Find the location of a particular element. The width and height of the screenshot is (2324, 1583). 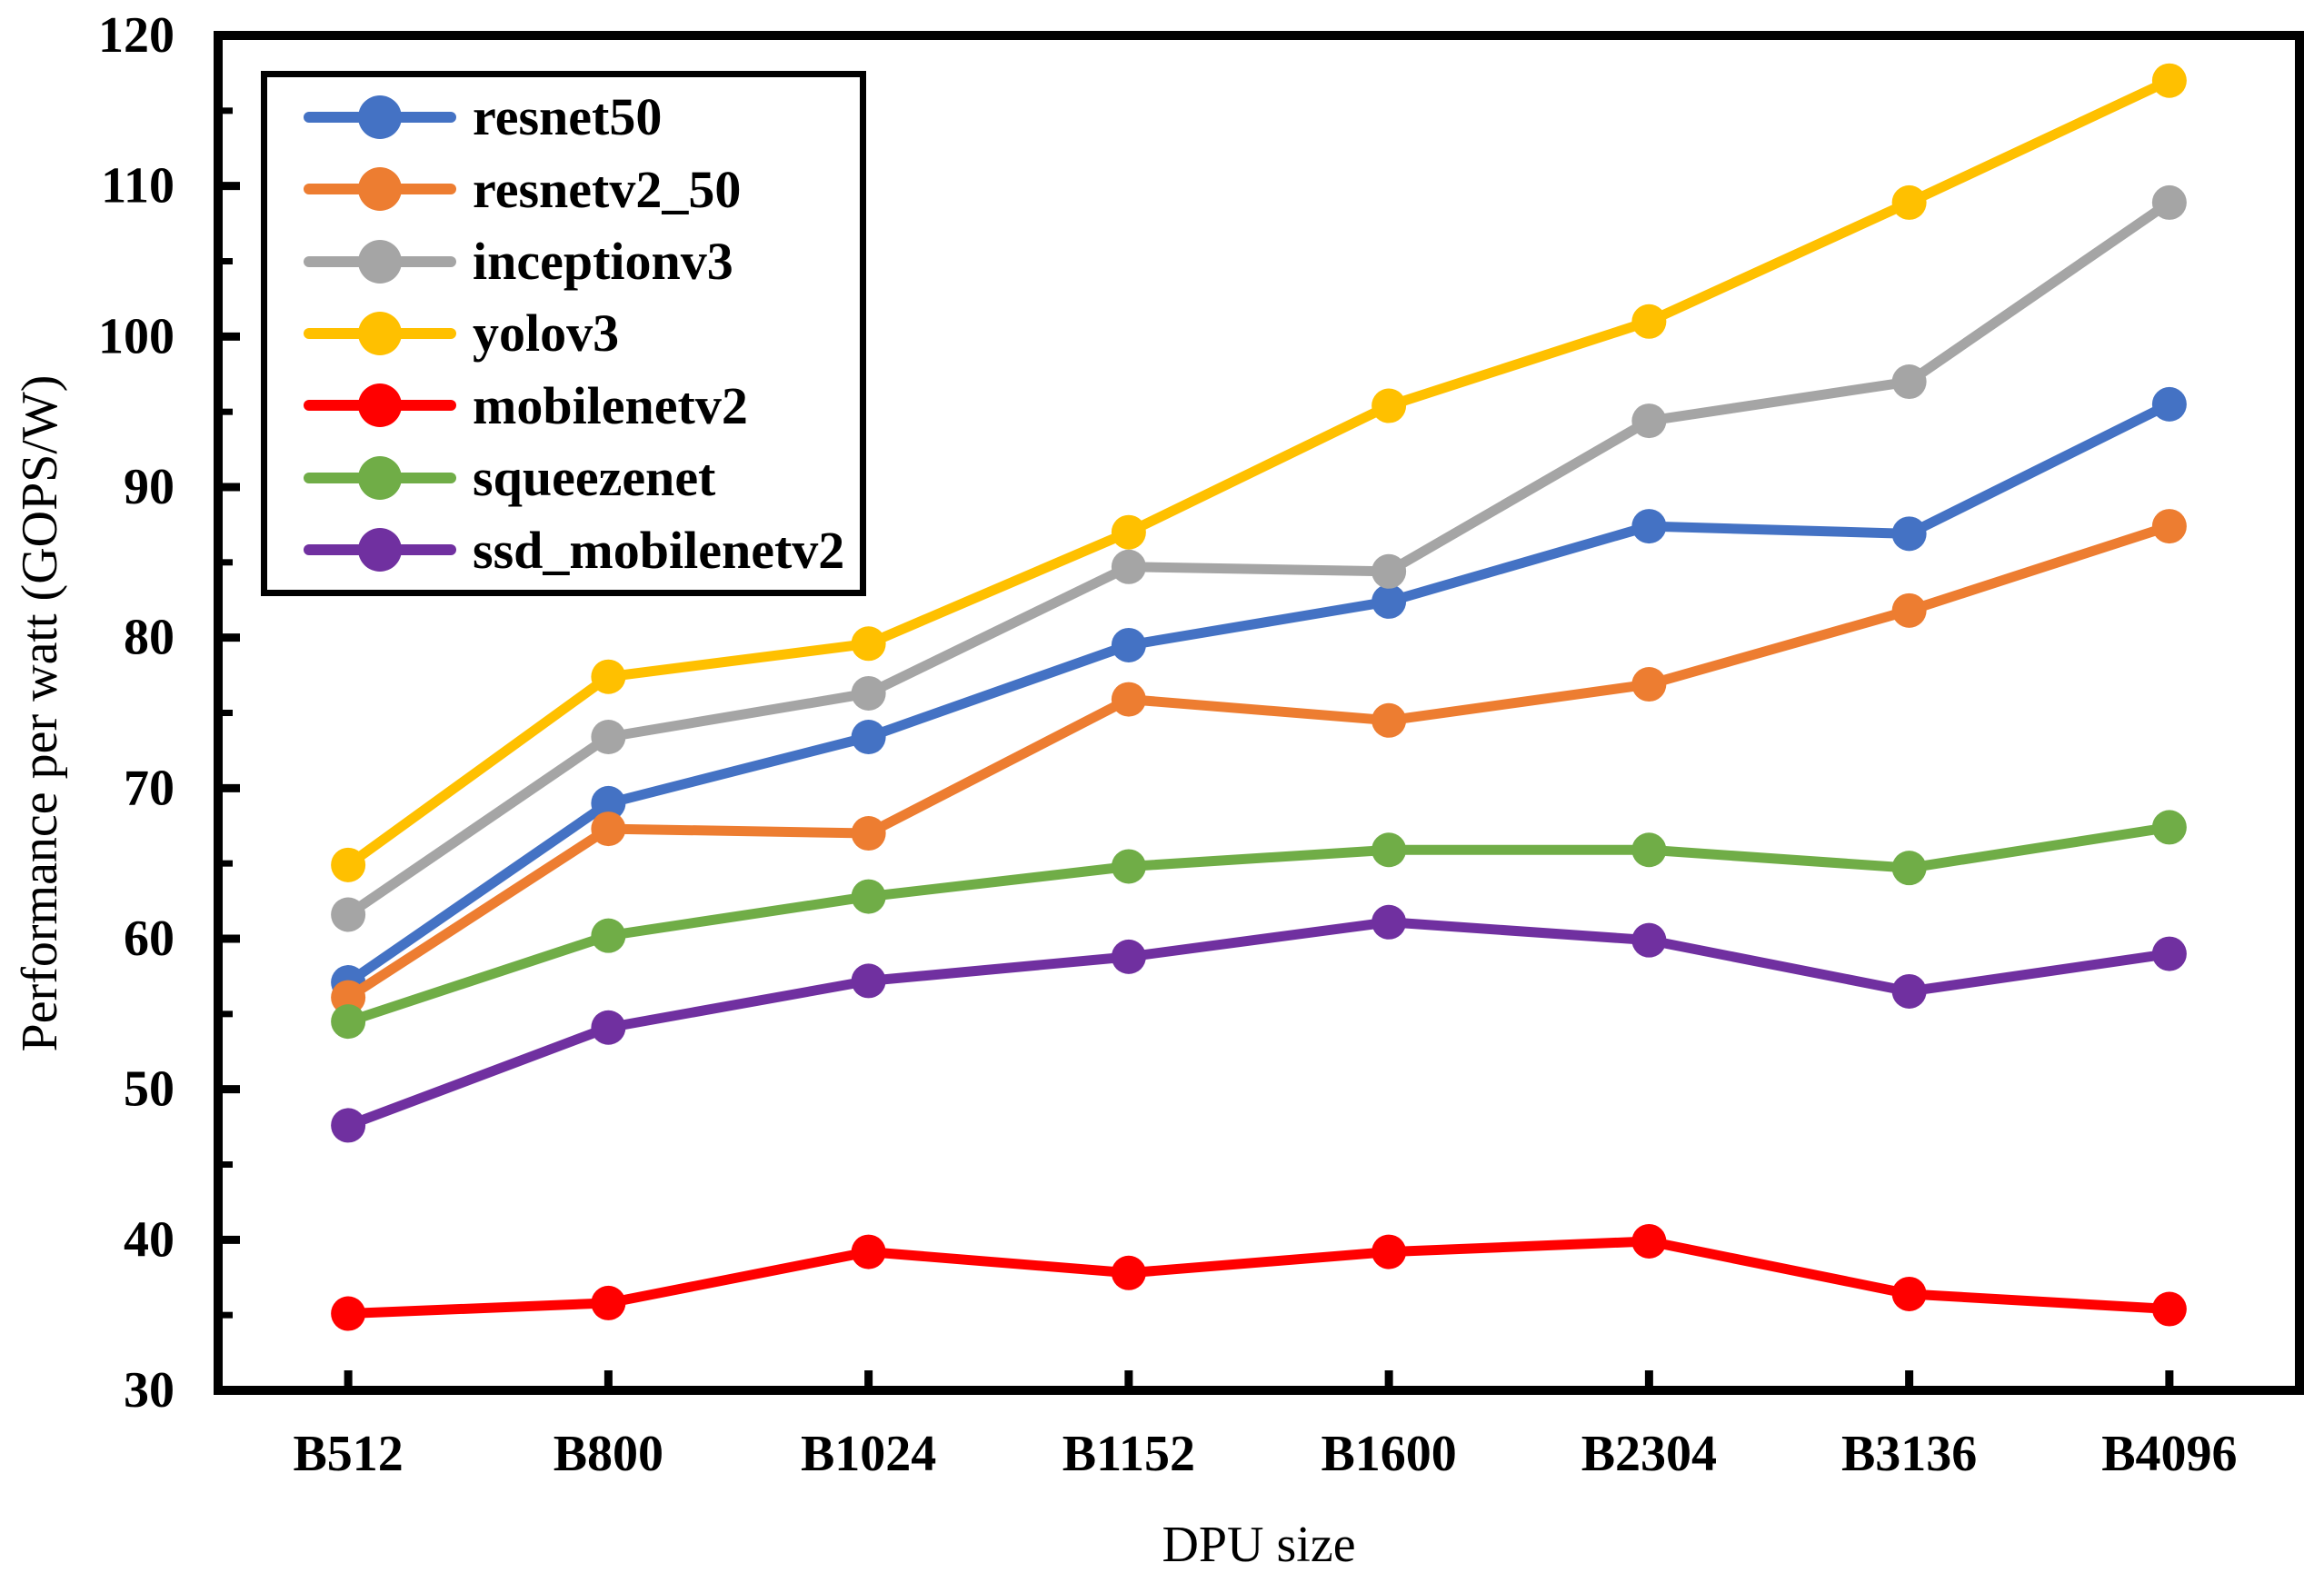

series-point-resnetv2_50-B1600 is located at coordinates (1389, 720).